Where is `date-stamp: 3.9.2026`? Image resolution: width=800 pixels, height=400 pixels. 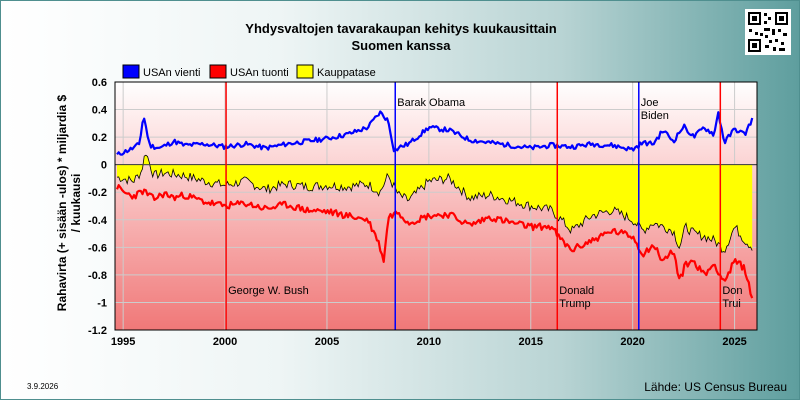
date-stamp: 3.9.2026 is located at coordinates (43, 386).